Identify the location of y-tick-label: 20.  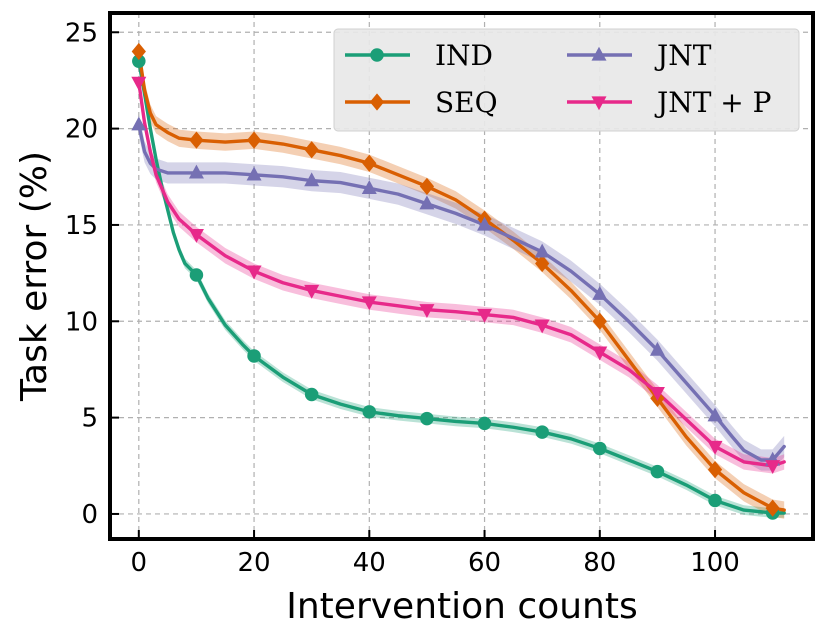
(81, 130).